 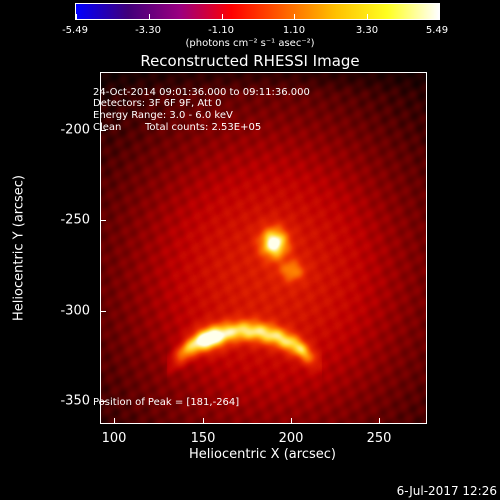 What do you see at coordinates (75, 30) in the screenshot?
I see `colorbar-tick-label: -5.49` at bounding box center [75, 30].